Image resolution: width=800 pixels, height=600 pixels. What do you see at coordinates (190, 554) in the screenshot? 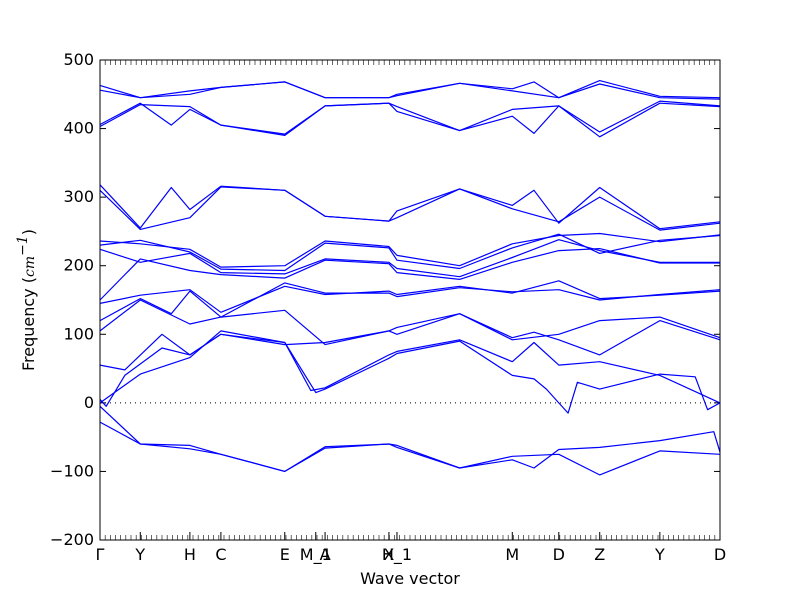
I see `x-tick-label: H` at bounding box center [190, 554].